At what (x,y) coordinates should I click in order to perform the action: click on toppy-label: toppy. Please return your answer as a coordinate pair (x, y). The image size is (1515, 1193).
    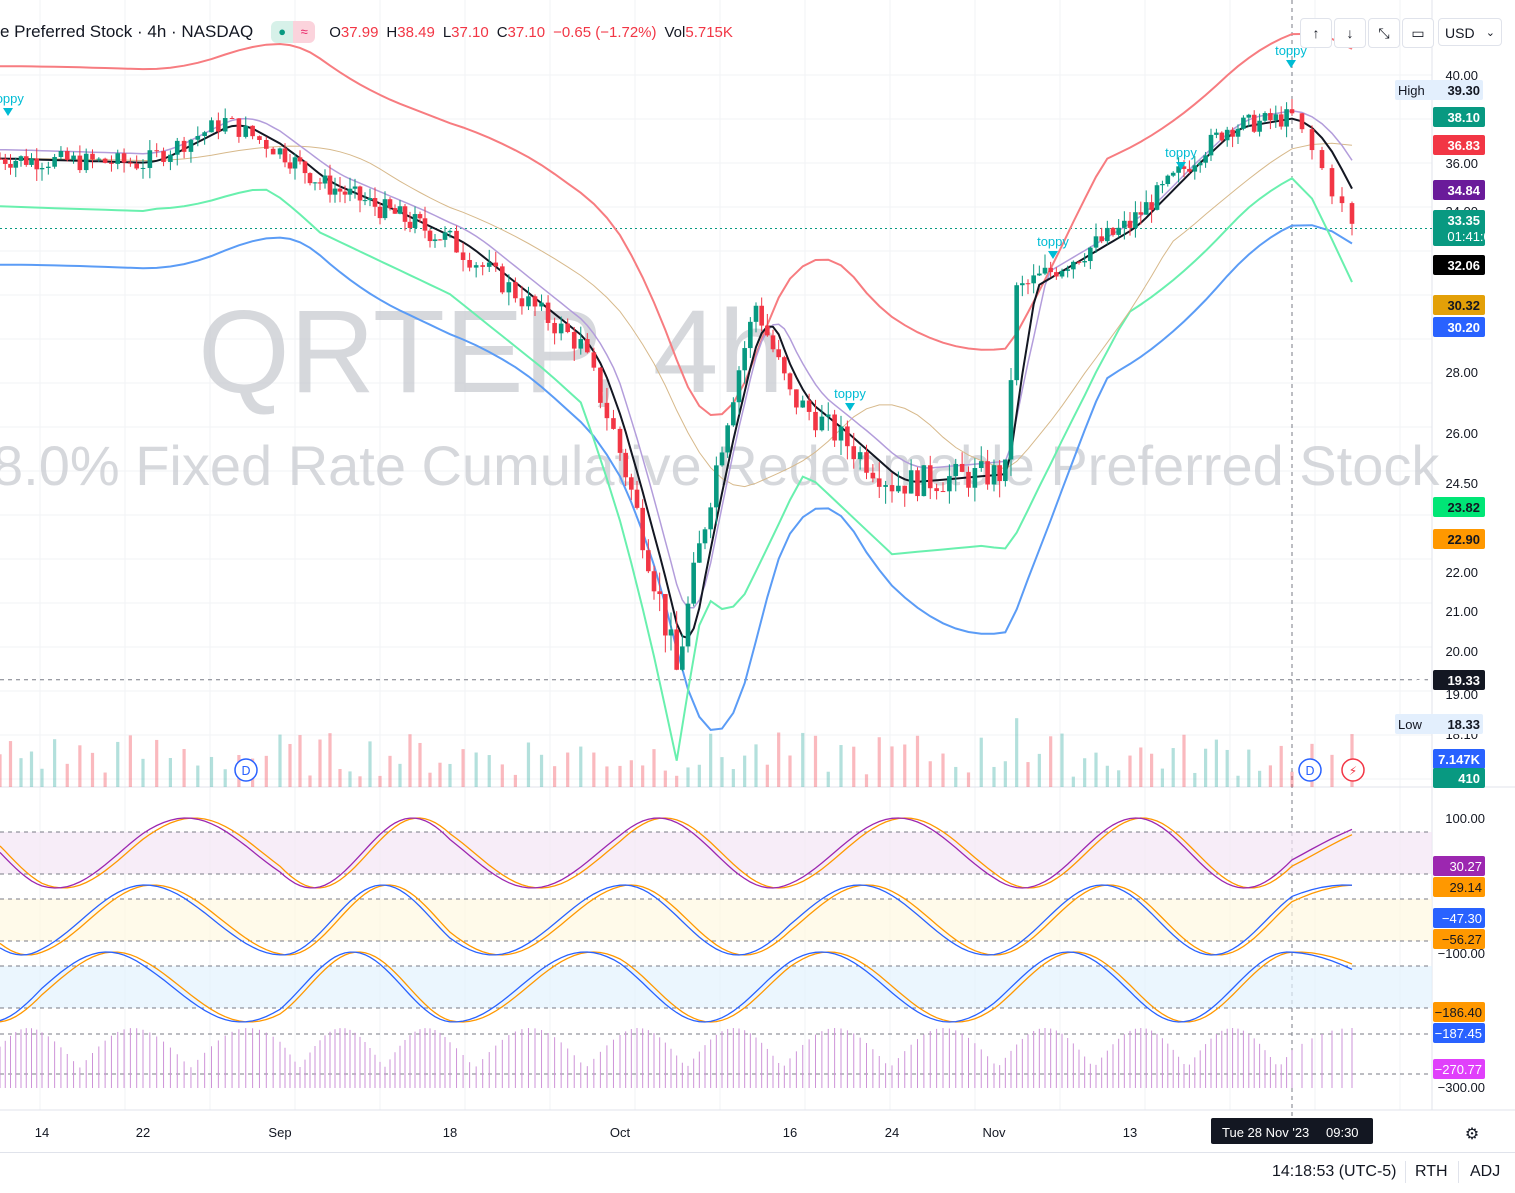
    Looking at the image, I should click on (1181, 152).